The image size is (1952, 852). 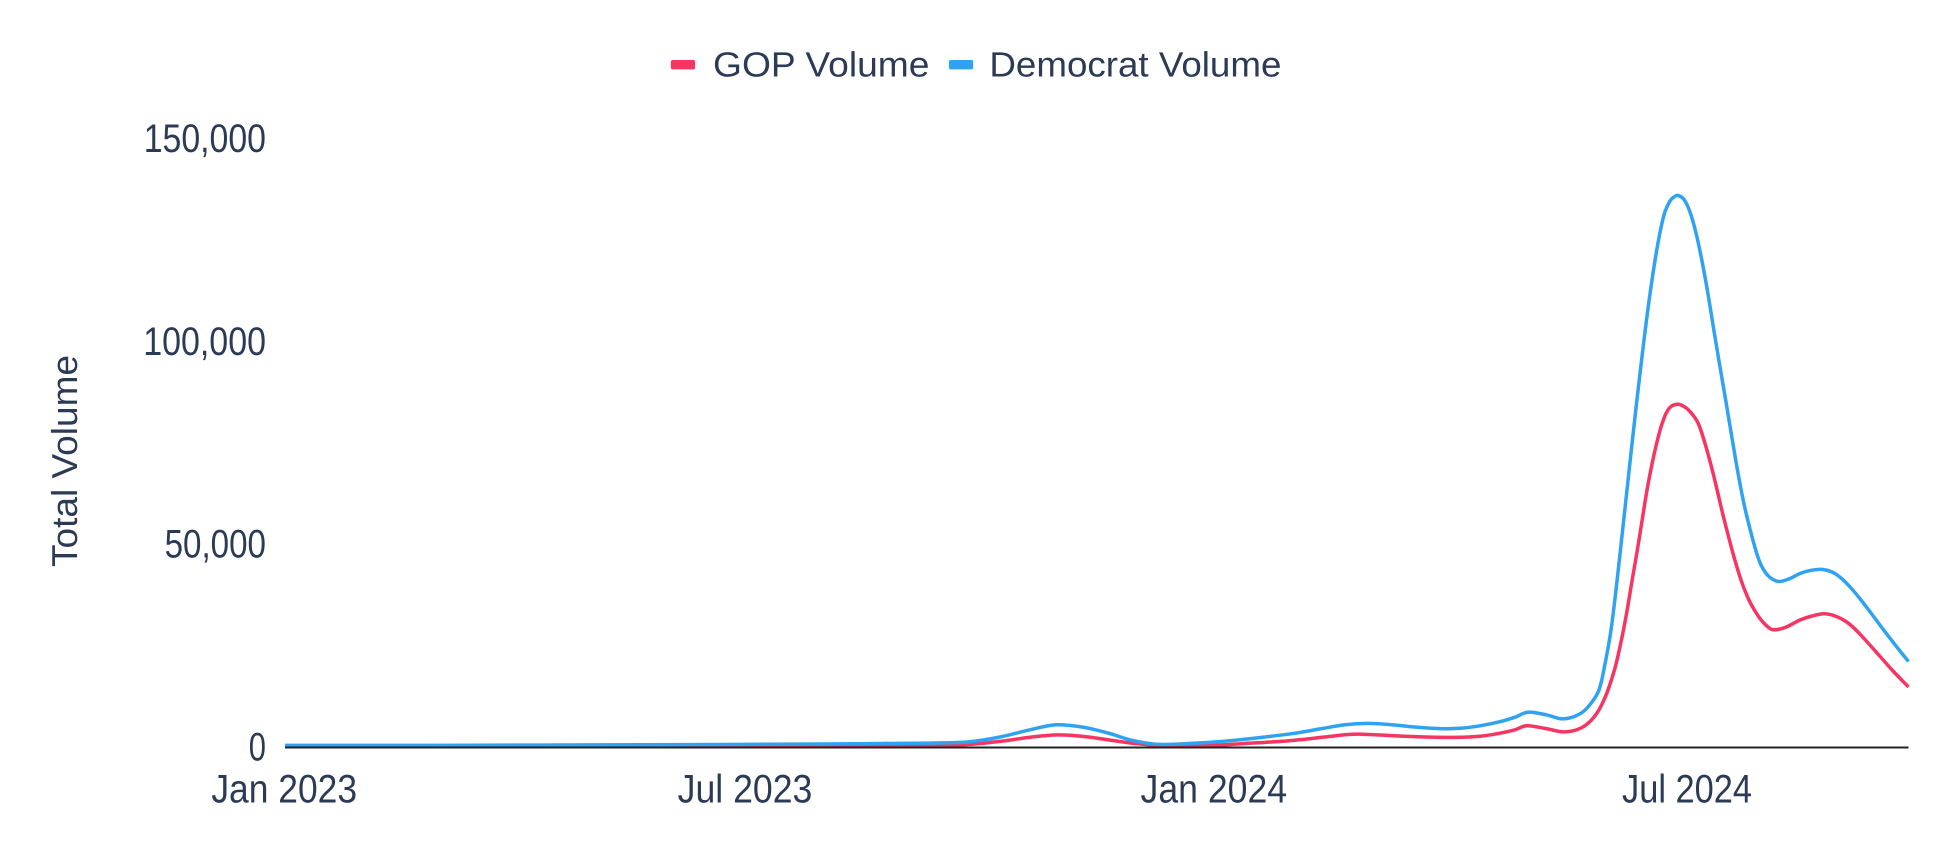 What do you see at coordinates (1214, 789) in the screenshot?
I see `svg-text: Jan 2024` at bounding box center [1214, 789].